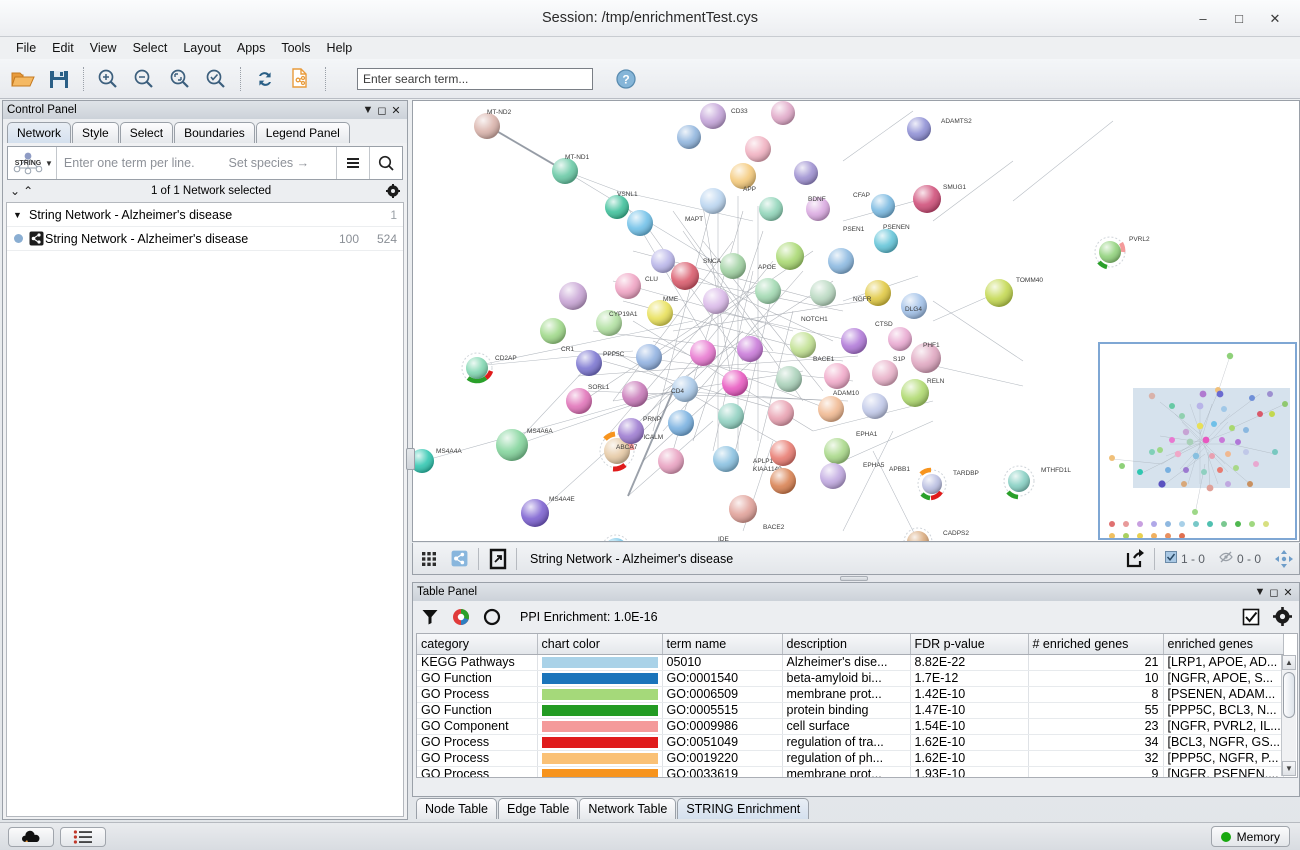  I want to click on tab-node-table: Node Table, so click(457, 808).